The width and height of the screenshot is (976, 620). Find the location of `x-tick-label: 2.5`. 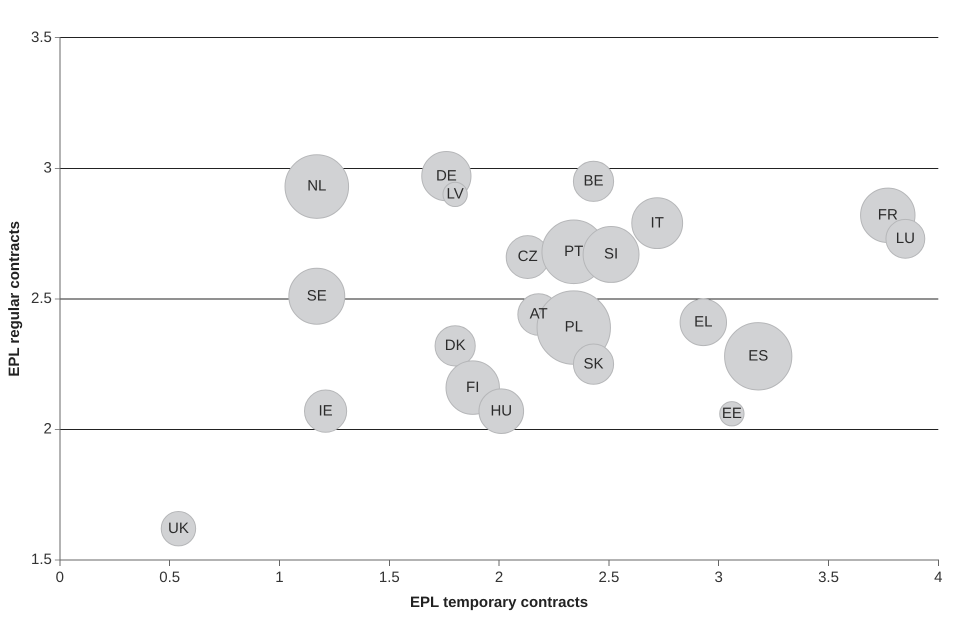

x-tick-label: 2.5 is located at coordinates (609, 577).